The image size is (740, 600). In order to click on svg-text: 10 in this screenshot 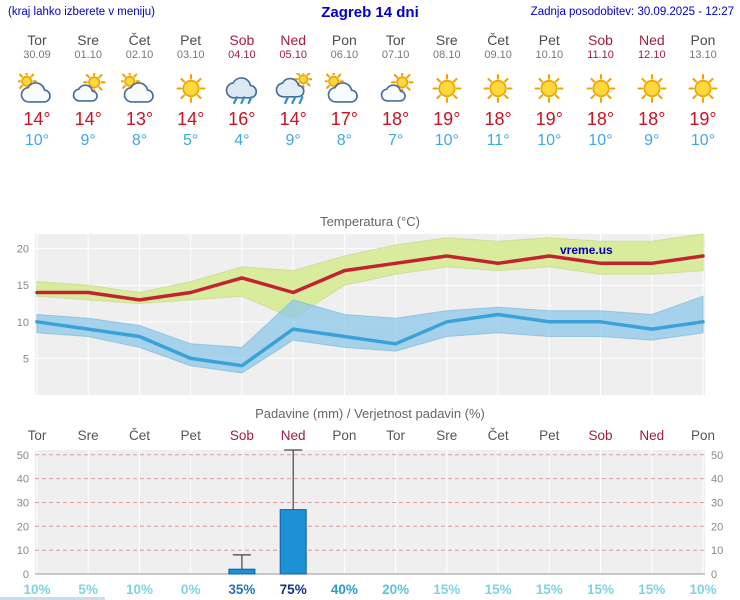, I will do `click(717, 551)`.